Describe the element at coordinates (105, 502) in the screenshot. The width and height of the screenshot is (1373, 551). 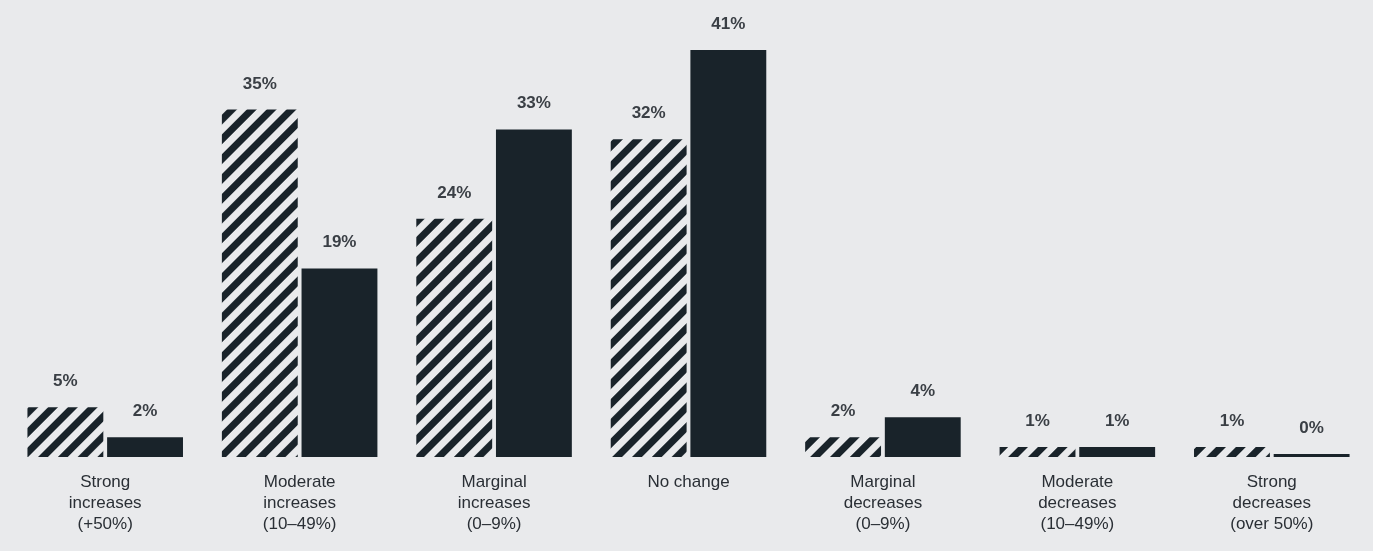
I see `x-tick-label: Strong increases (+50%)` at that location.